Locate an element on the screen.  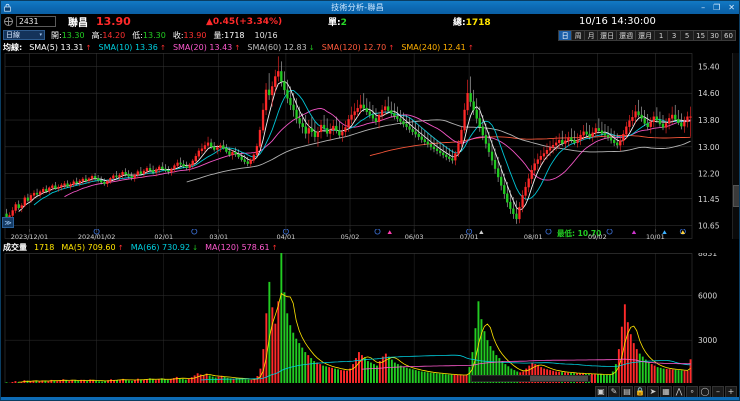
minimize-button: – is located at coordinates (703, 7).